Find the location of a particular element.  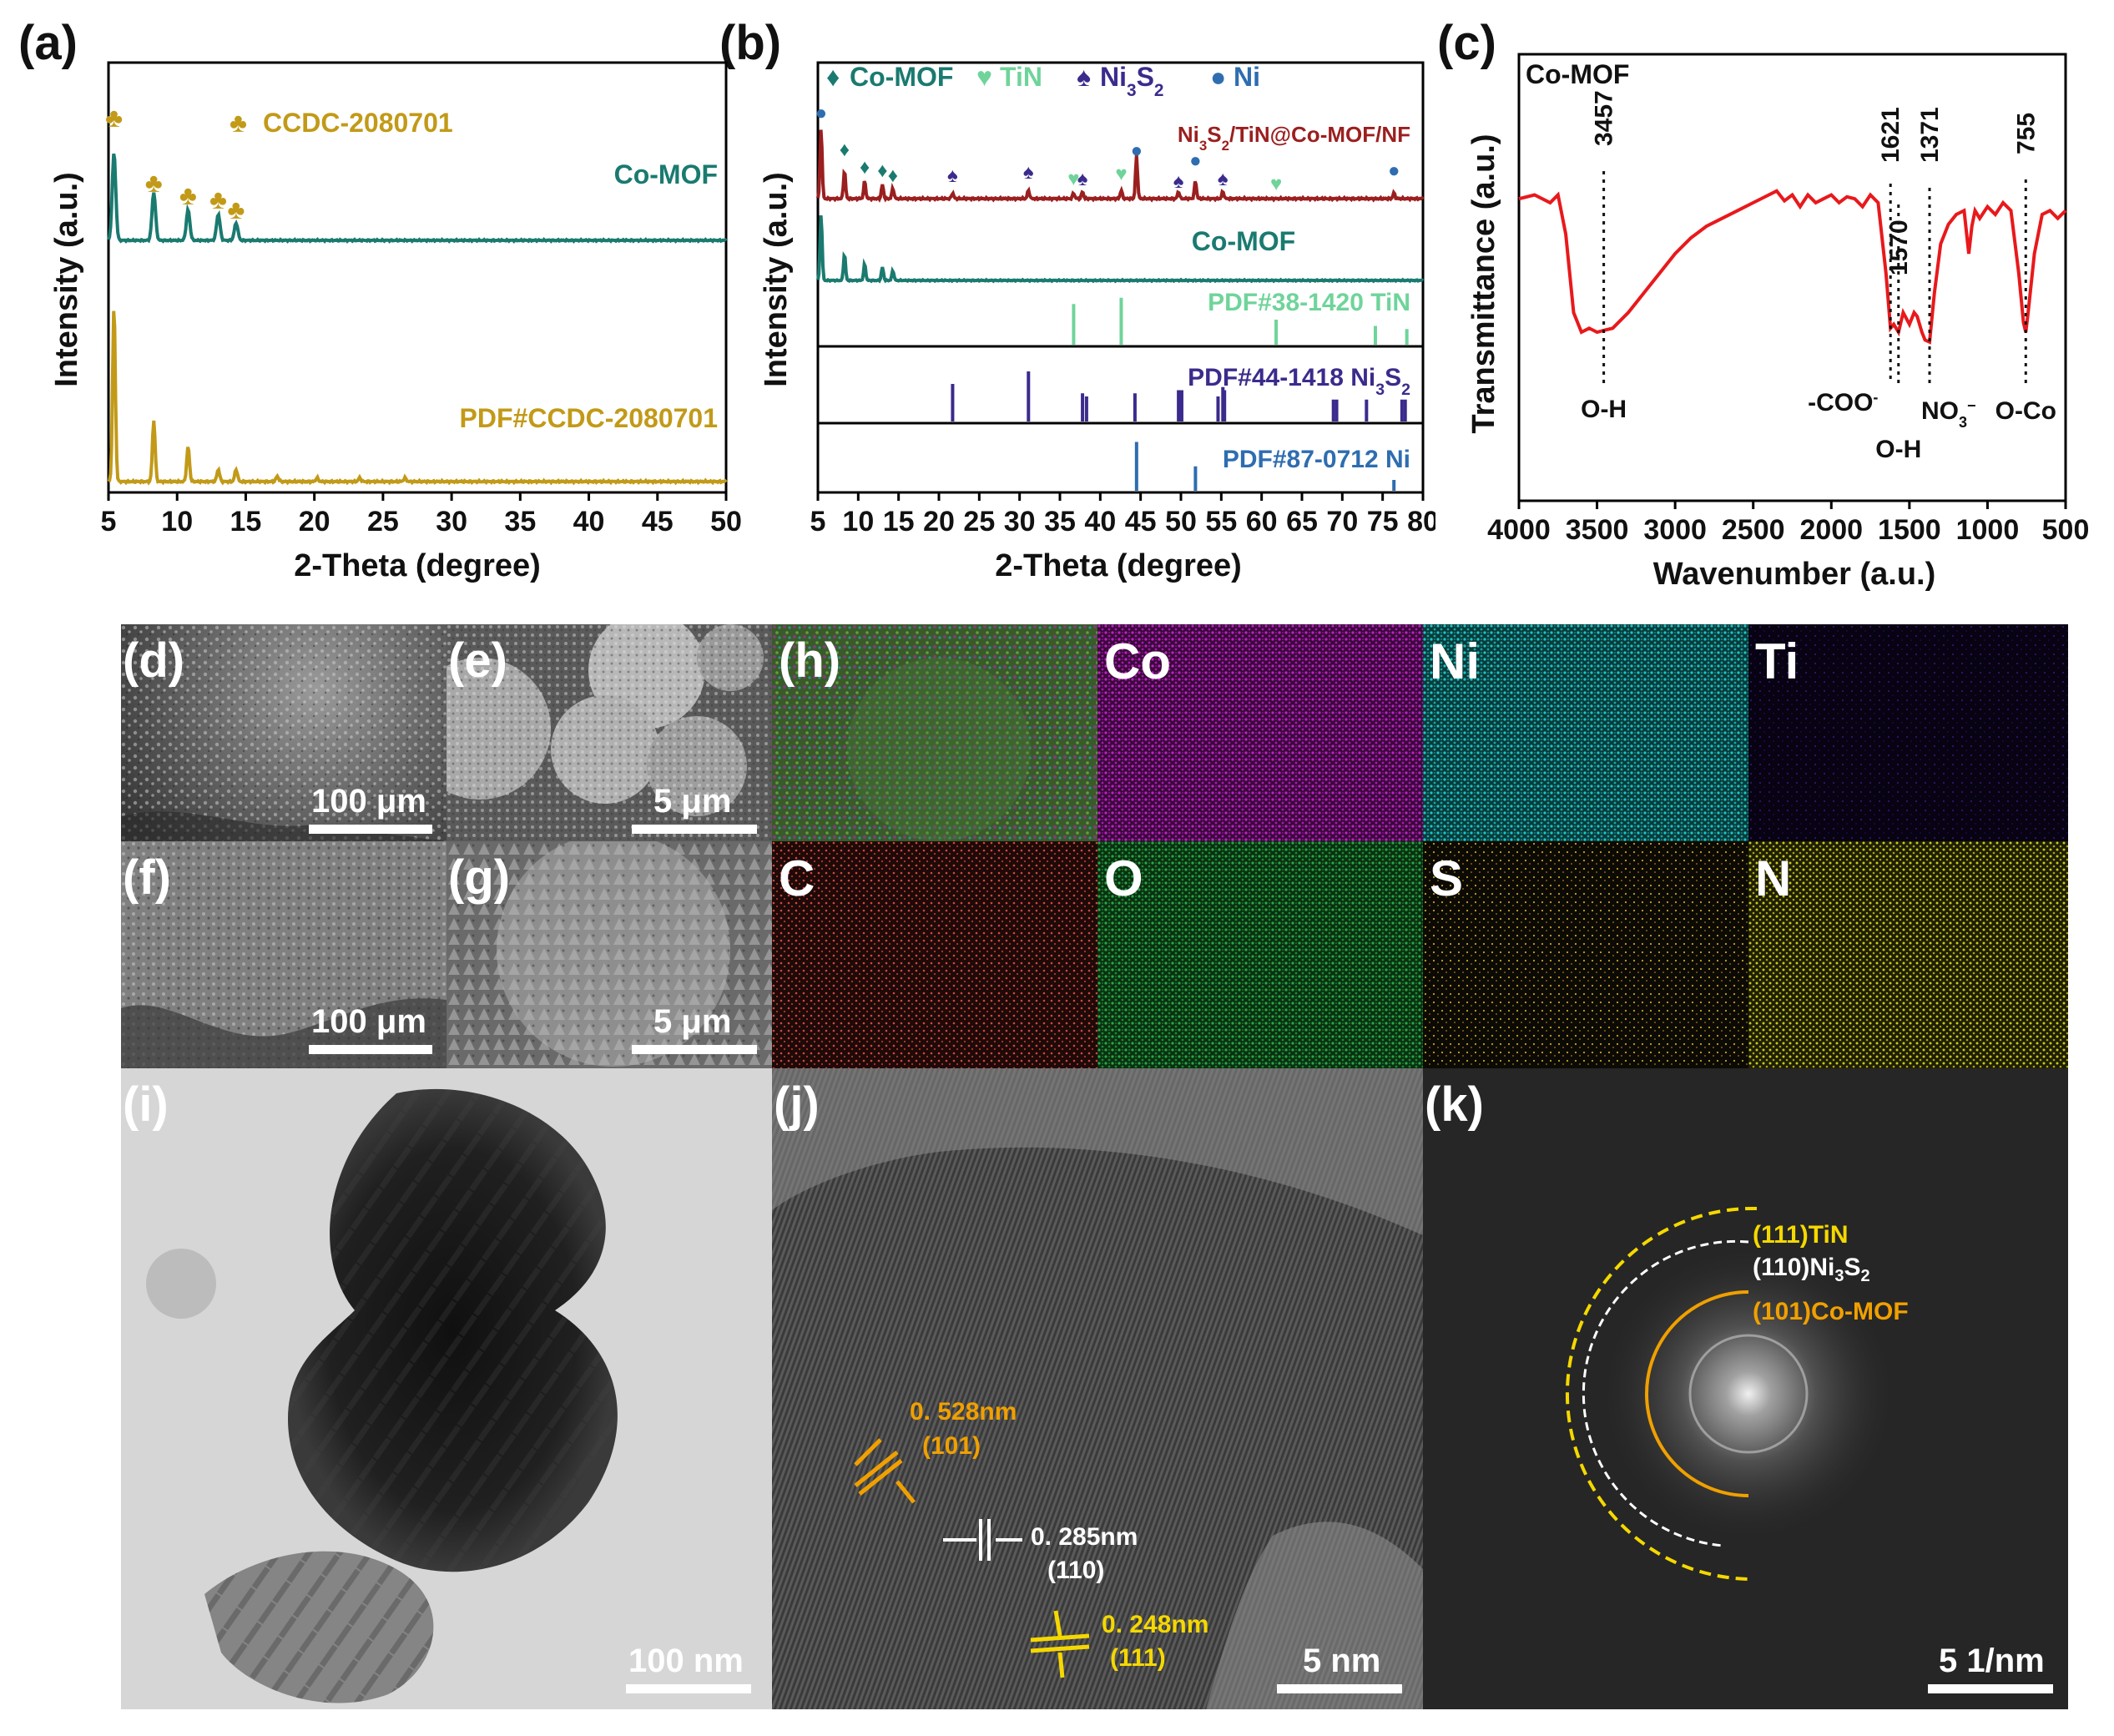

reference-label-part: 2 is located at coordinates (1405, 390).